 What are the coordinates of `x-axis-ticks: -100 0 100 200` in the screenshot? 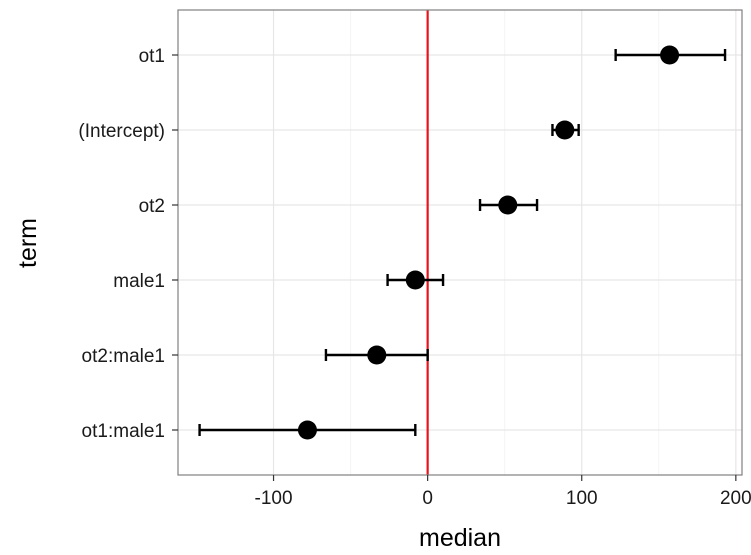 It's located at (503, 492).